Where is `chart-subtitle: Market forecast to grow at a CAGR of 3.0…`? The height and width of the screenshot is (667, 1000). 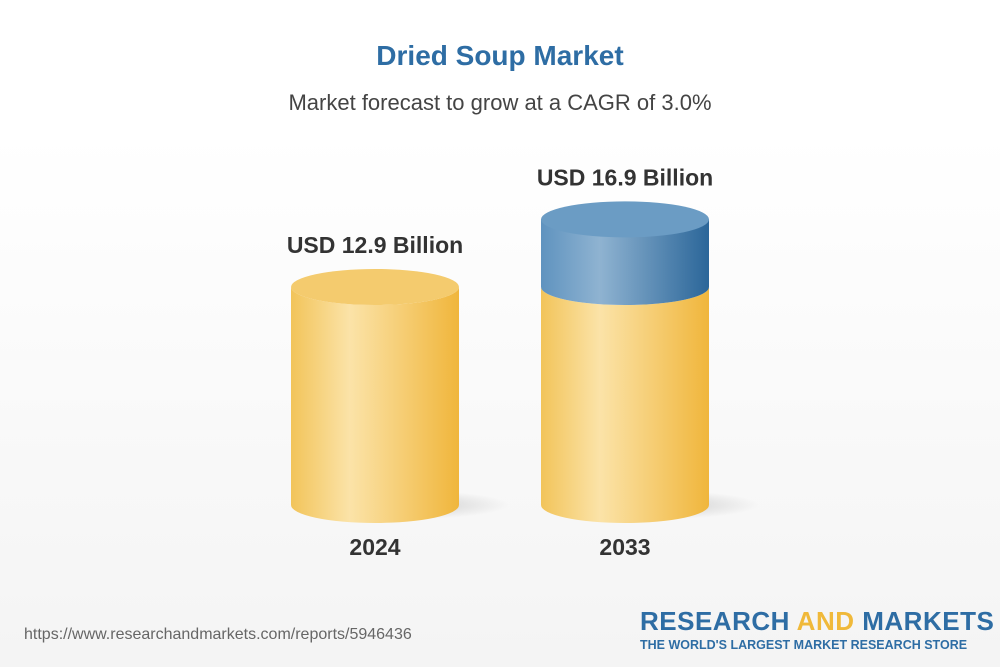
chart-subtitle: Market forecast to grow at a CAGR of 3.0… is located at coordinates (500, 102).